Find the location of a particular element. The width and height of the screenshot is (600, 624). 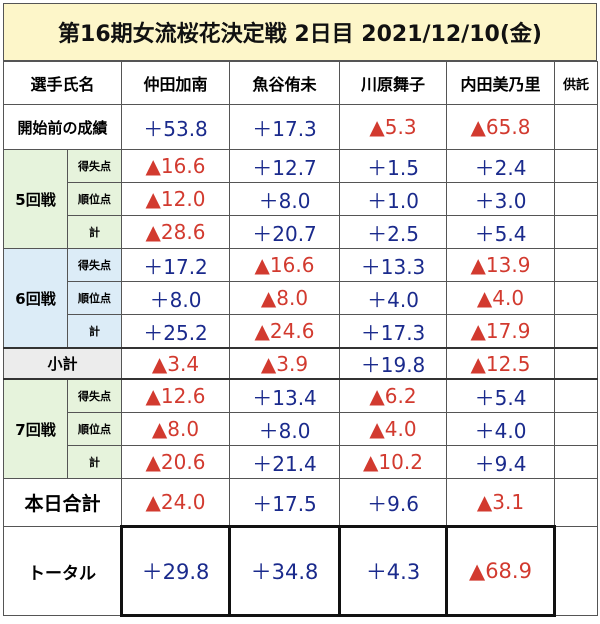

cell: ＋25.2 is located at coordinates (176, 331).